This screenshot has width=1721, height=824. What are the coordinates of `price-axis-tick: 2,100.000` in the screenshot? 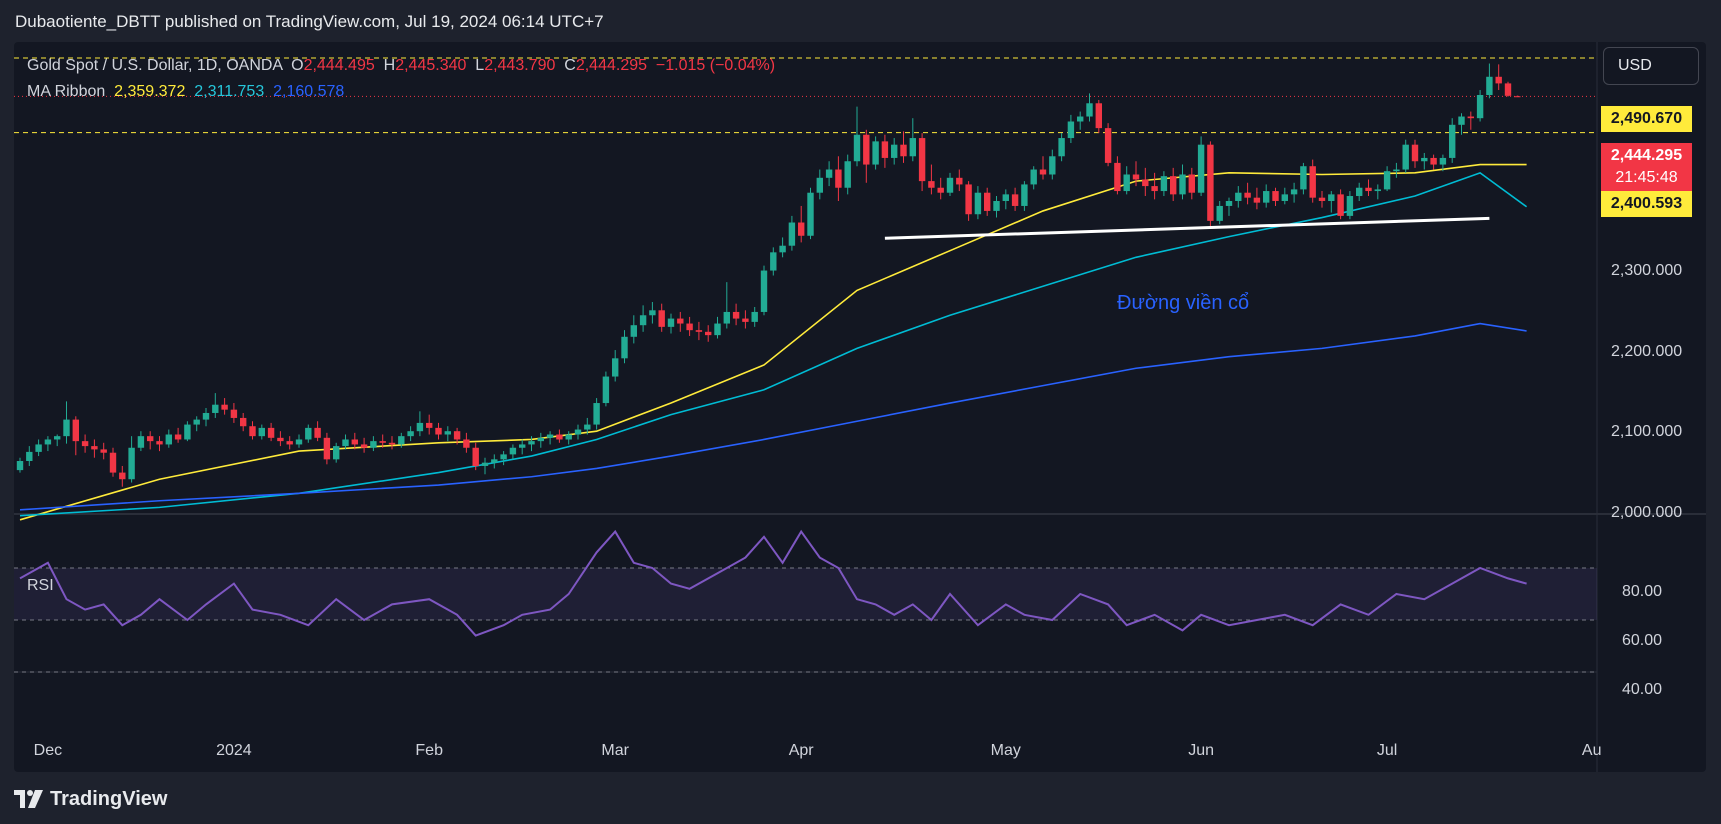 It's located at (1647, 431).